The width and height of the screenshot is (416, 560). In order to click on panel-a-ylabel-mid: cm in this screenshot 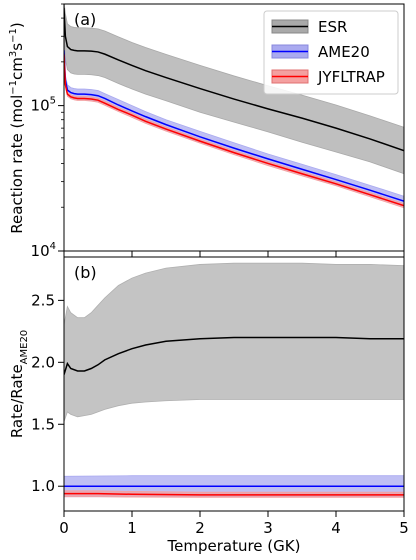, I will do `click(17, 68)`.